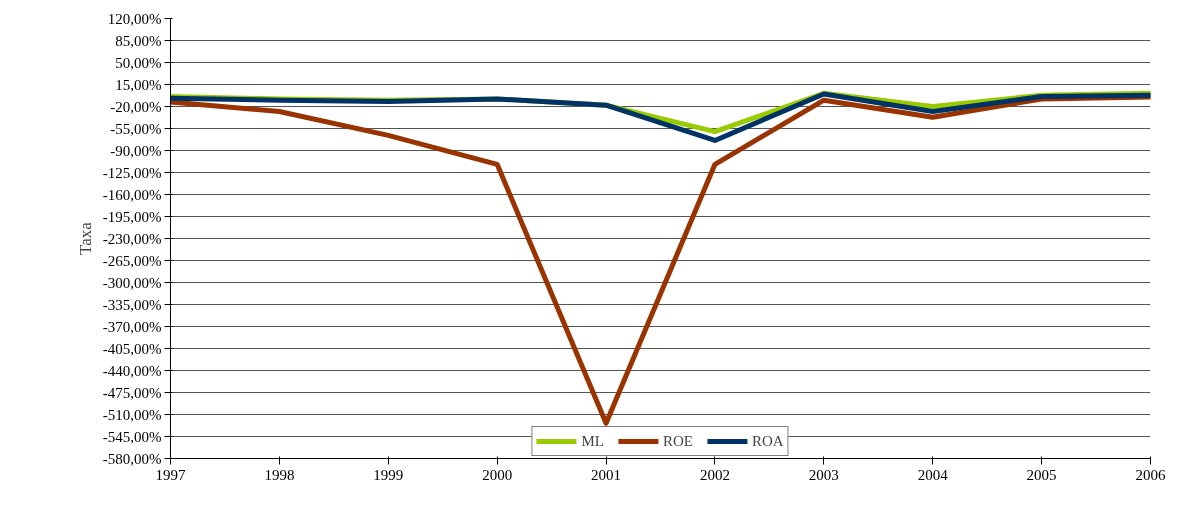  Describe the element at coordinates (823, 474) in the screenshot. I see `x-tick-label: 2003` at that location.